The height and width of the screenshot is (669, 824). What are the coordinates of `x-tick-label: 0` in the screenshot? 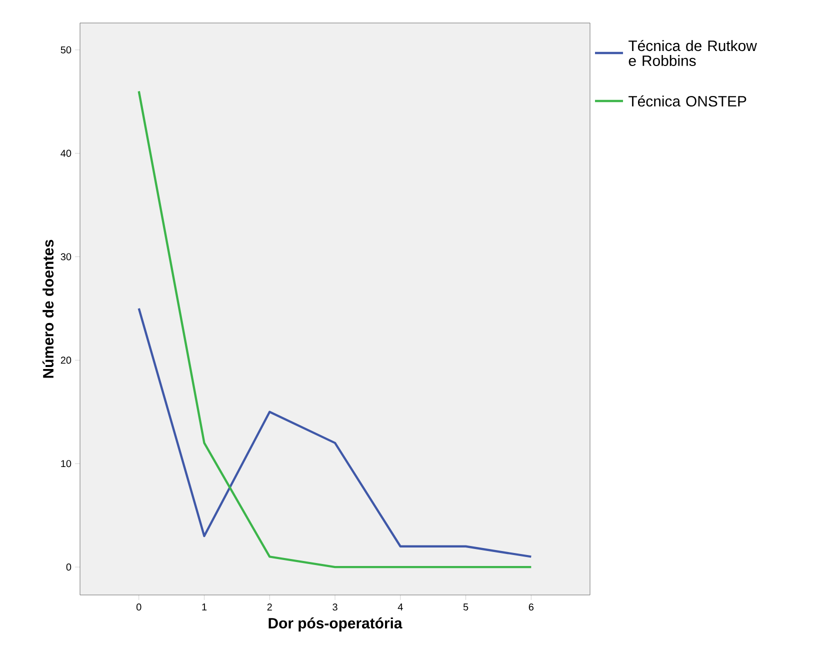 It's located at (139, 607).